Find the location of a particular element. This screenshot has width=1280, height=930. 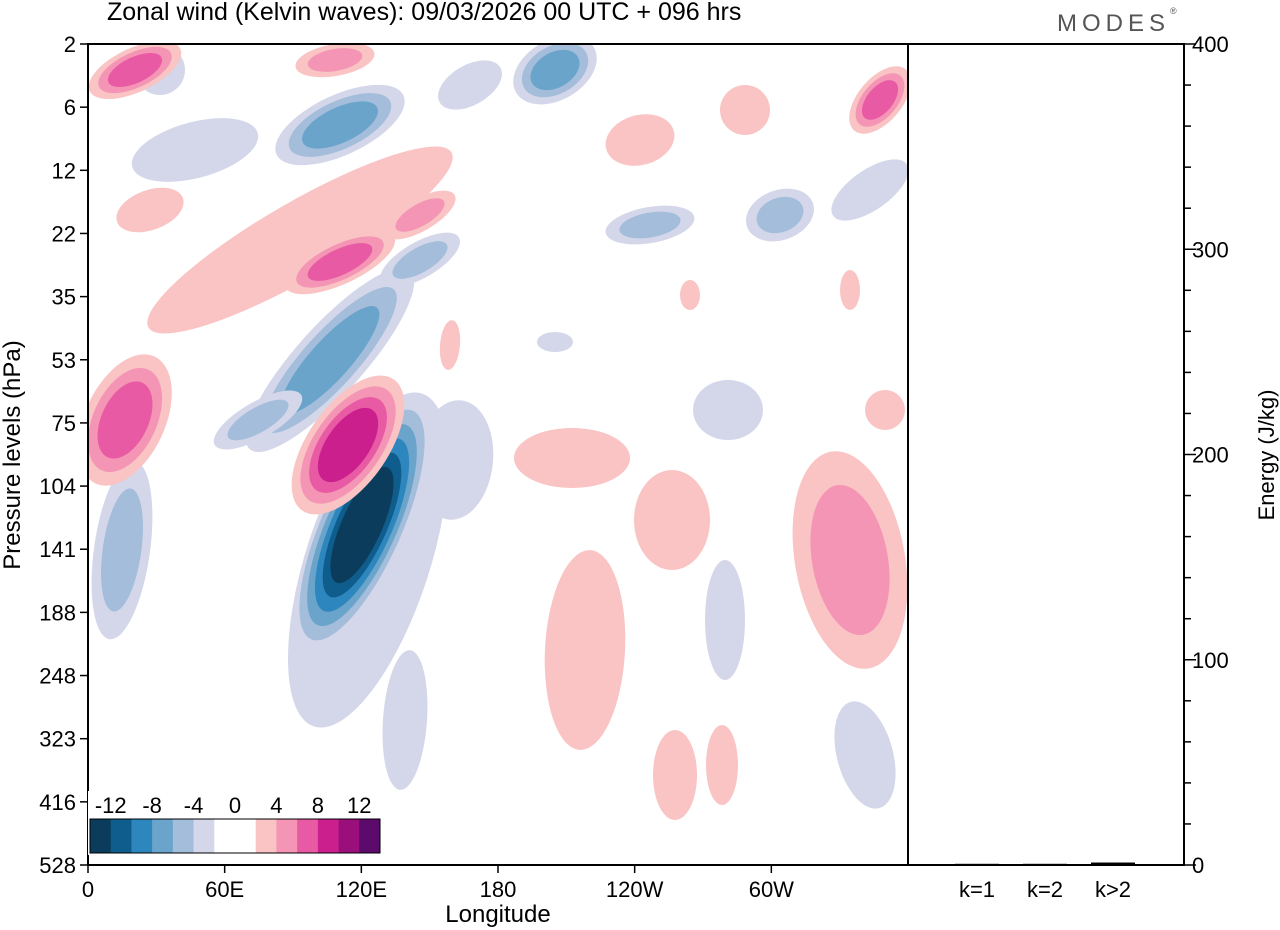

brand-logo: MODES® is located at coordinates (1117, 22).